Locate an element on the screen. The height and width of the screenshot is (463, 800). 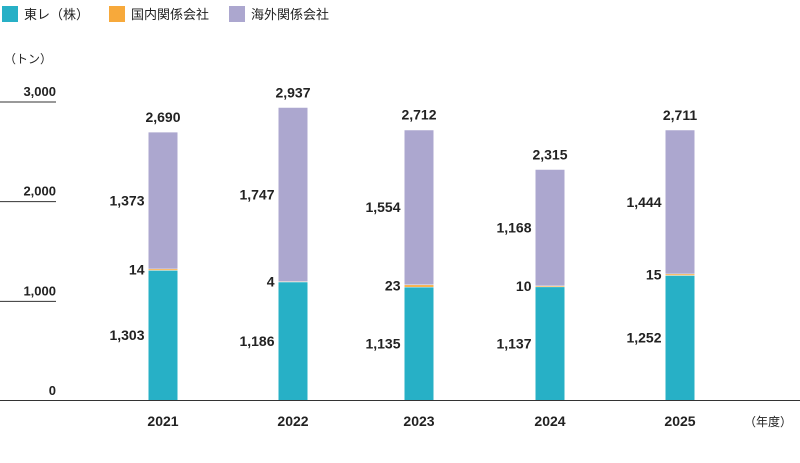
x-tick-label: 2025 is located at coordinates (679, 421).